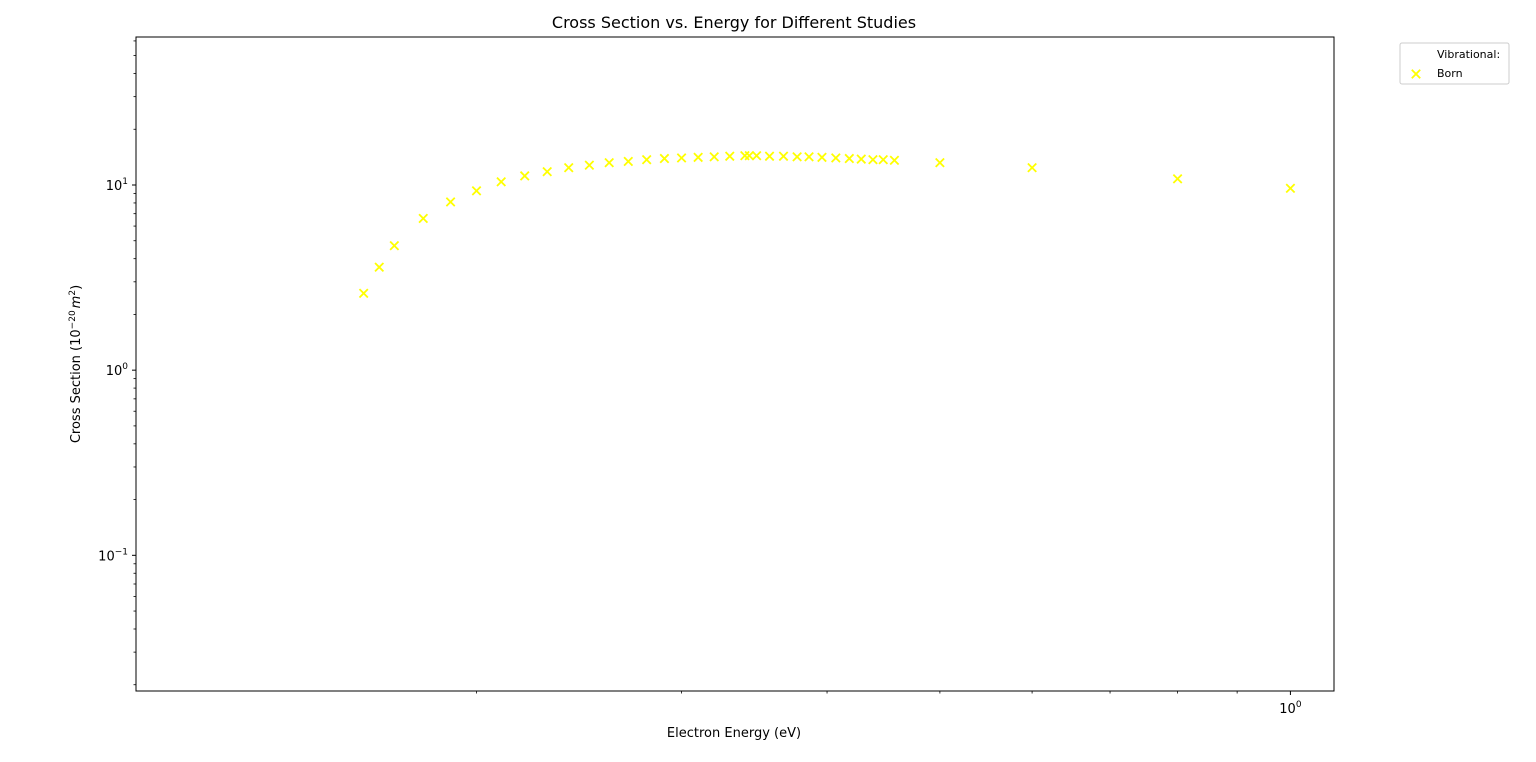 This screenshot has height=762, width=1536. Describe the element at coordinates (1290, 708) in the screenshot. I see `x-tick-label: 100` at that location.